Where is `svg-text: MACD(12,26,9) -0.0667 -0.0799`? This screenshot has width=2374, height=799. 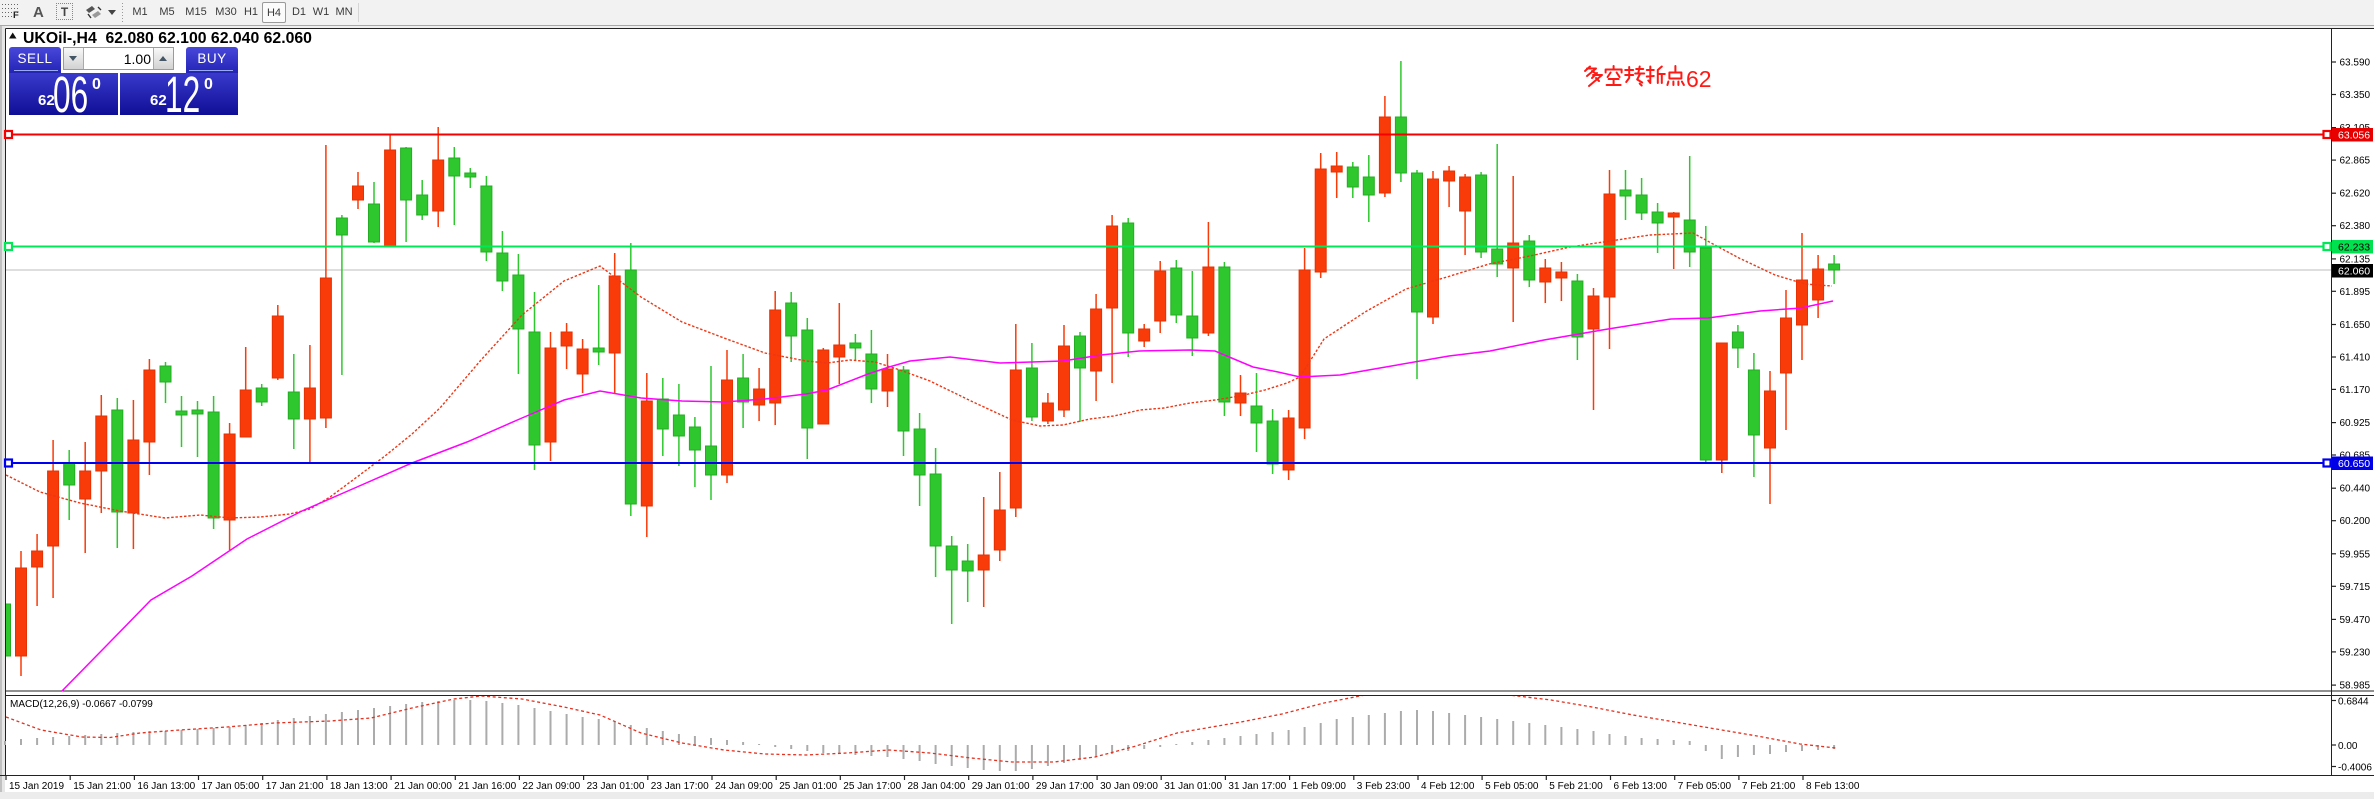
svg-text: MACD(12,26,9) -0.0667 -0.0799 is located at coordinates (81, 704).